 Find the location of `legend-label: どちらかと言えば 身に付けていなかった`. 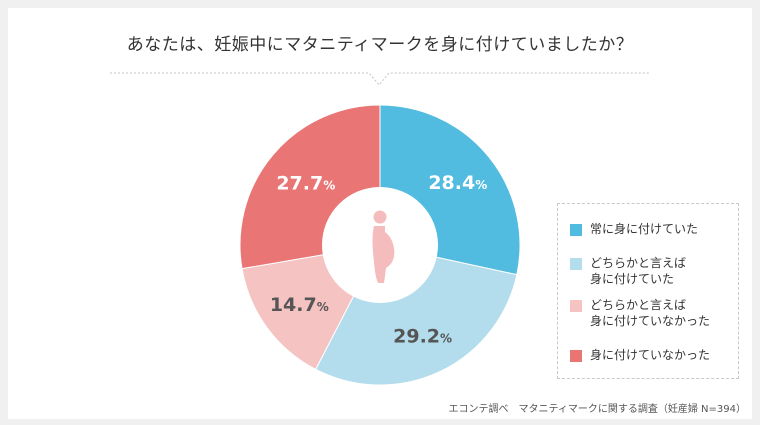

legend-label: どちらかと言えば 身に付けていなかった is located at coordinates (650, 313).